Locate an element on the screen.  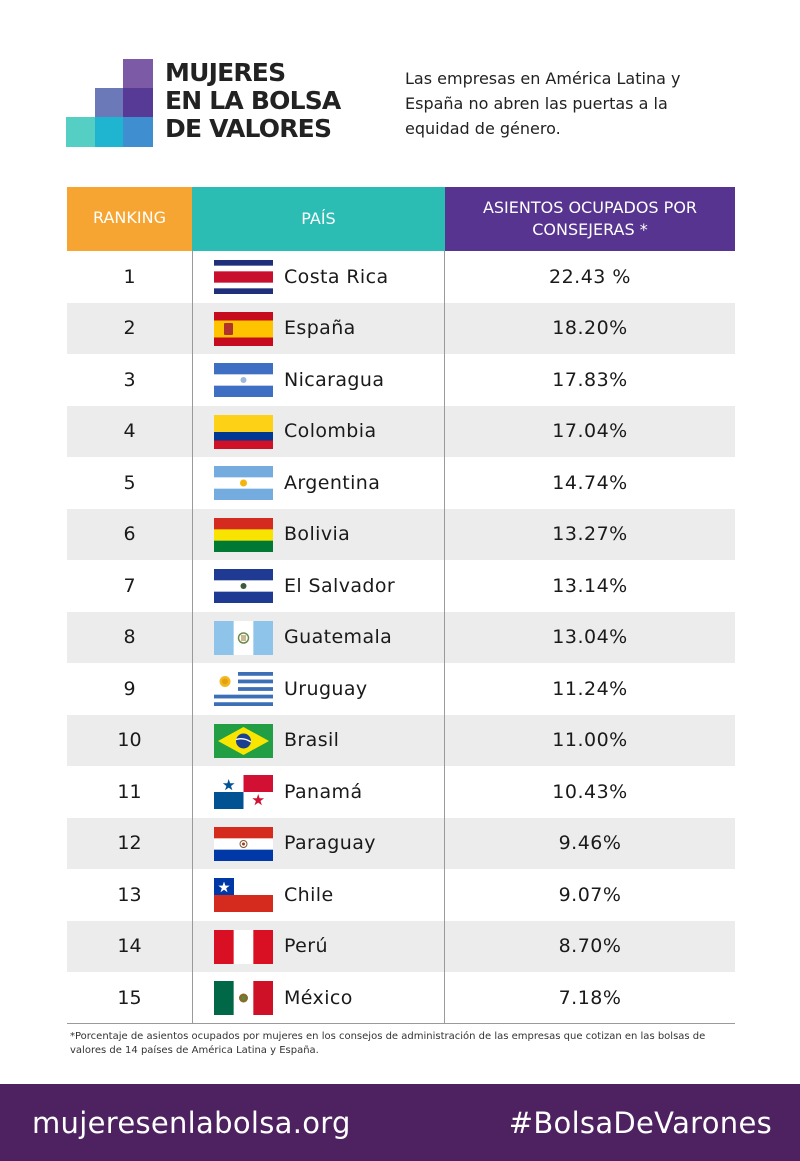
country-cell: Nicaragua is located at coordinates (318, 380).